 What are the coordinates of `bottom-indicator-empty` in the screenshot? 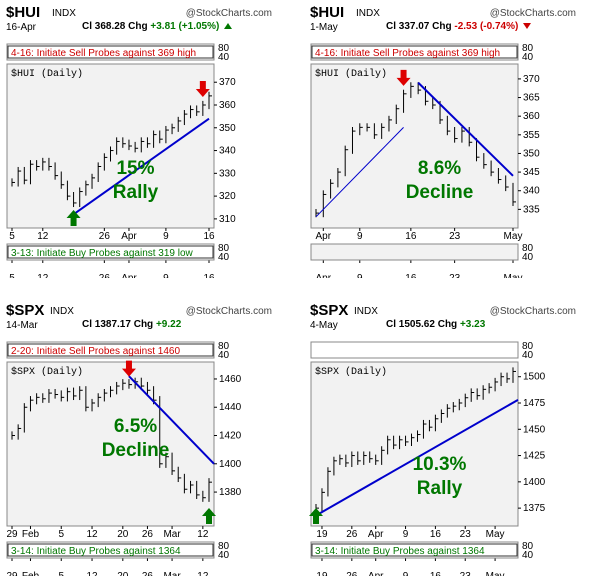 It's located at (414, 252).